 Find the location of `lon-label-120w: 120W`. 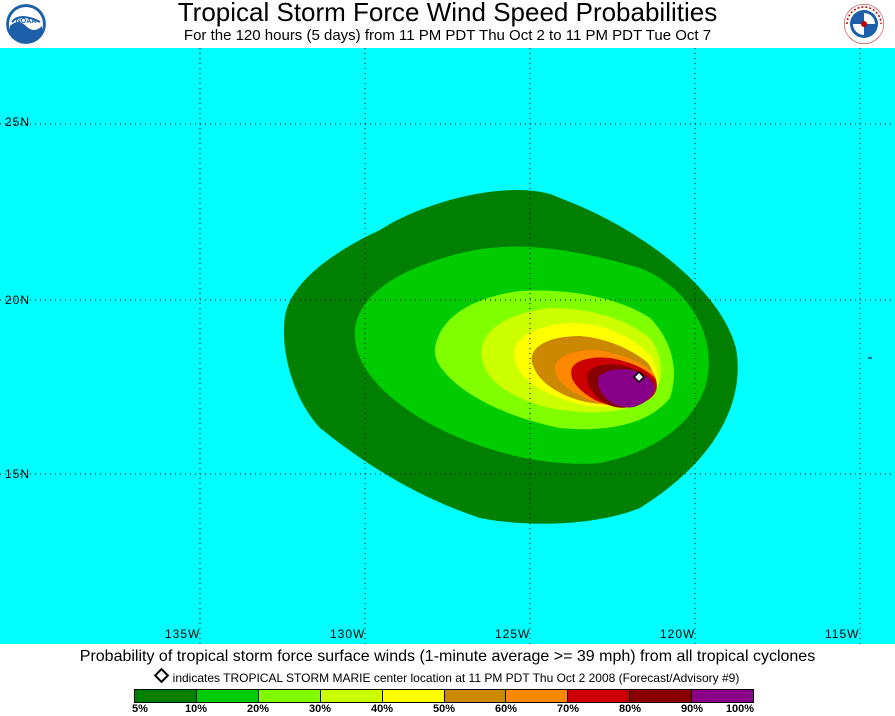

lon-label-120w: 120W is located at coordinates (678, 634).